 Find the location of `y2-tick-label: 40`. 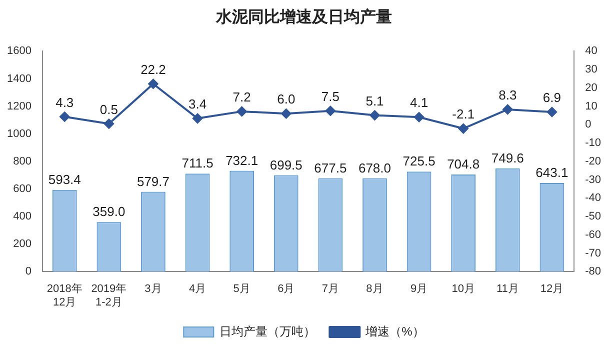

y2-tick-label: 40 is located at coordinates (591, 51).